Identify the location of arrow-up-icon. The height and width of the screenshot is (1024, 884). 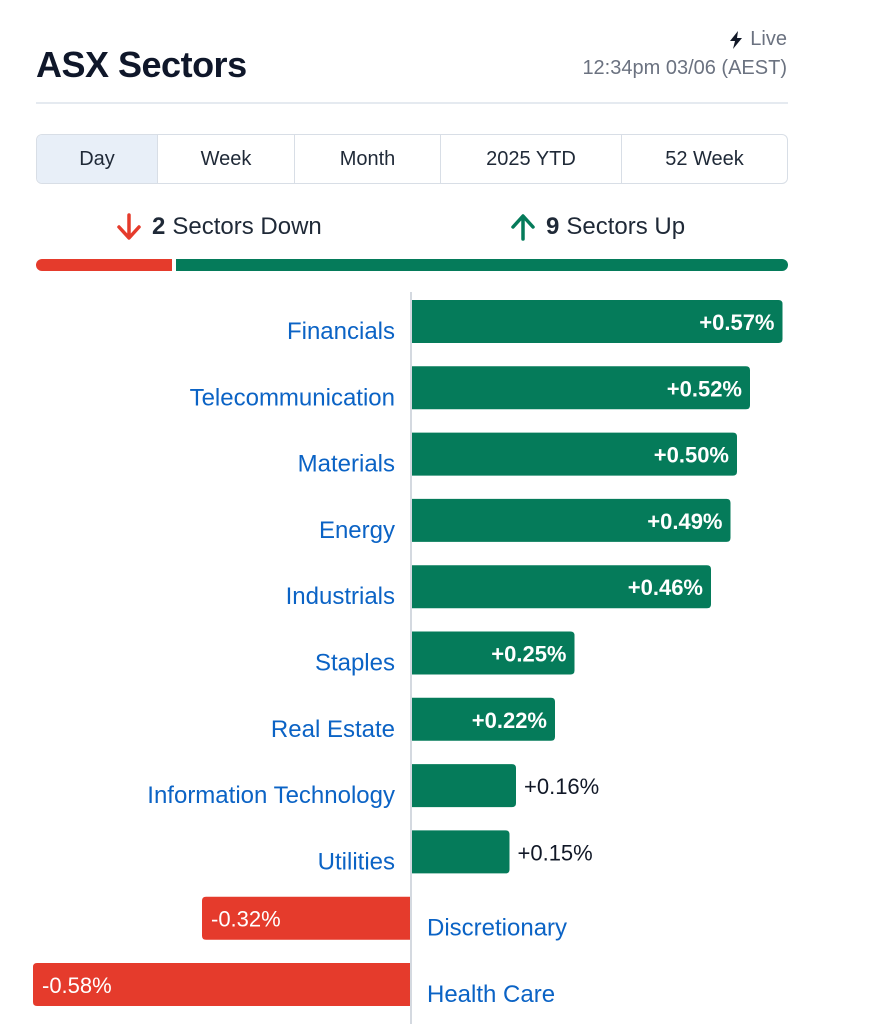
(523, 227).